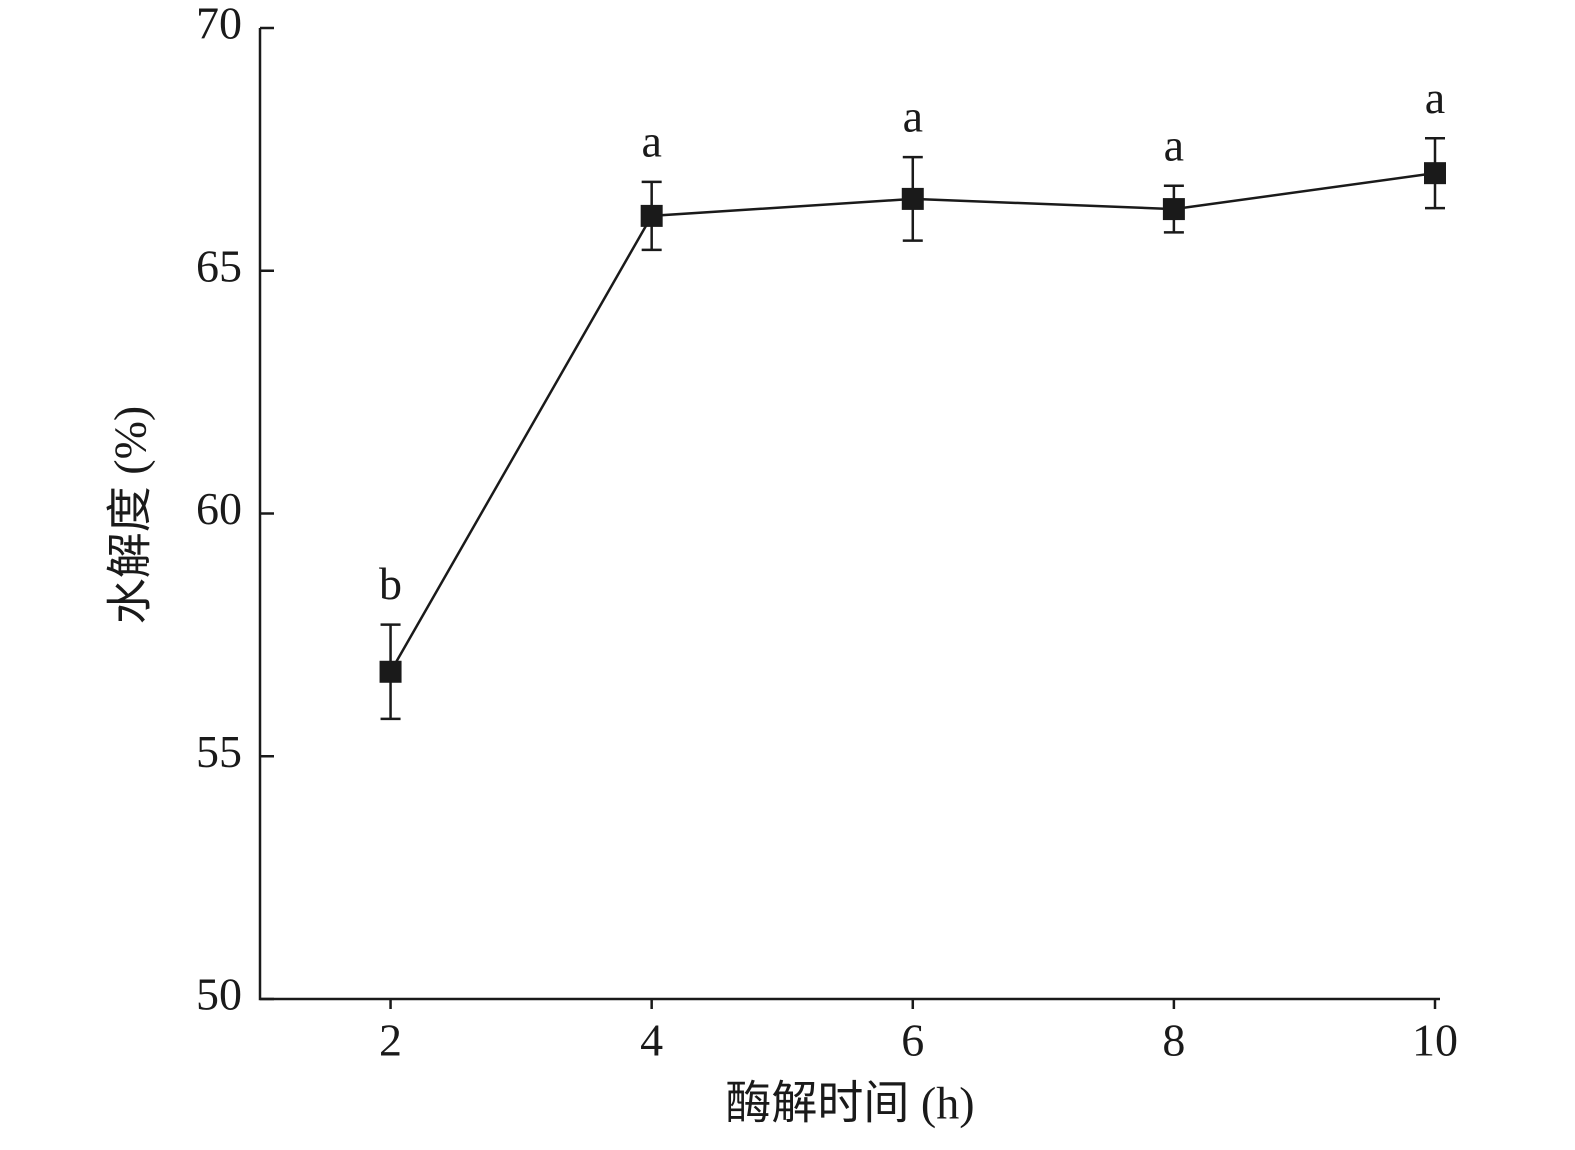  What do you see at coordinates (219, 265) in the screenshot?
I see `y-tick-label: 65` at bounding box center [219, 265].